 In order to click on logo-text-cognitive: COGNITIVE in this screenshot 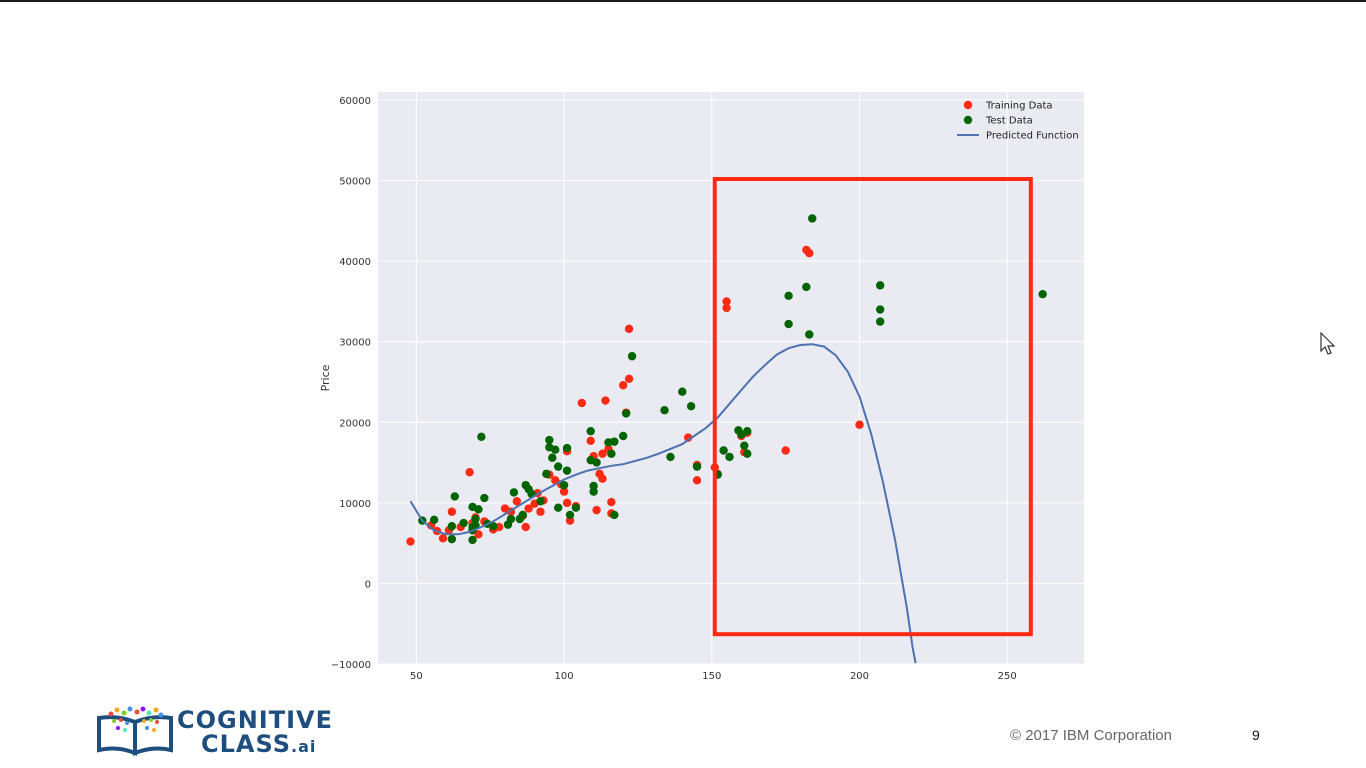, I will do `click(255, 720)`.